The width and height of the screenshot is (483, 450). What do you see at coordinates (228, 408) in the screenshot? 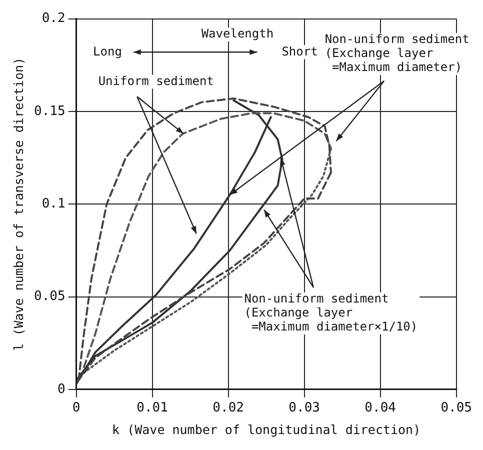
I see `x-tick-label: 0.02` at bounding box center [228, 408].